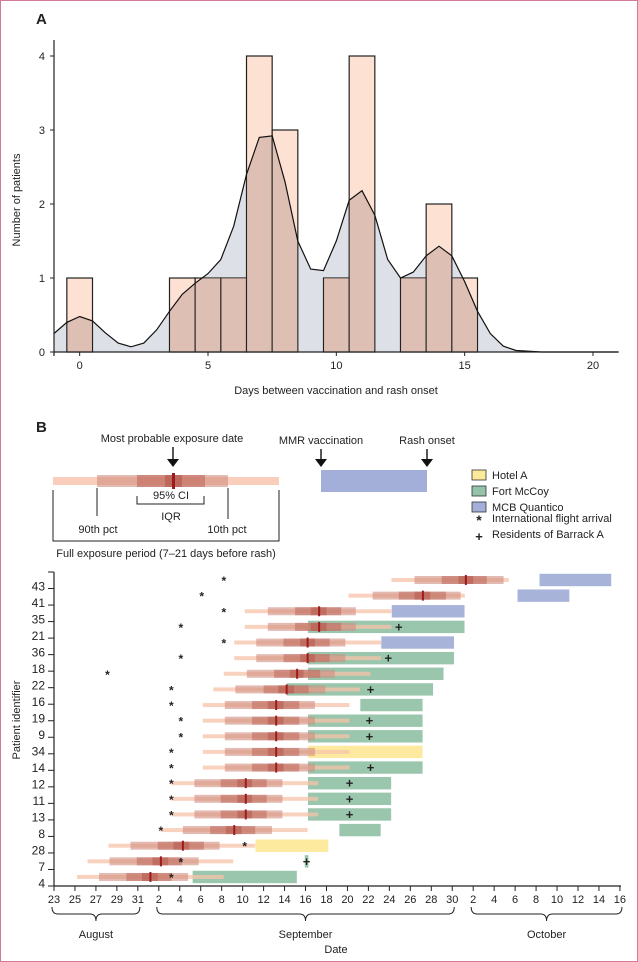  I want to click on legend-mmr-label: MMR vaccination, so click(321, 441).